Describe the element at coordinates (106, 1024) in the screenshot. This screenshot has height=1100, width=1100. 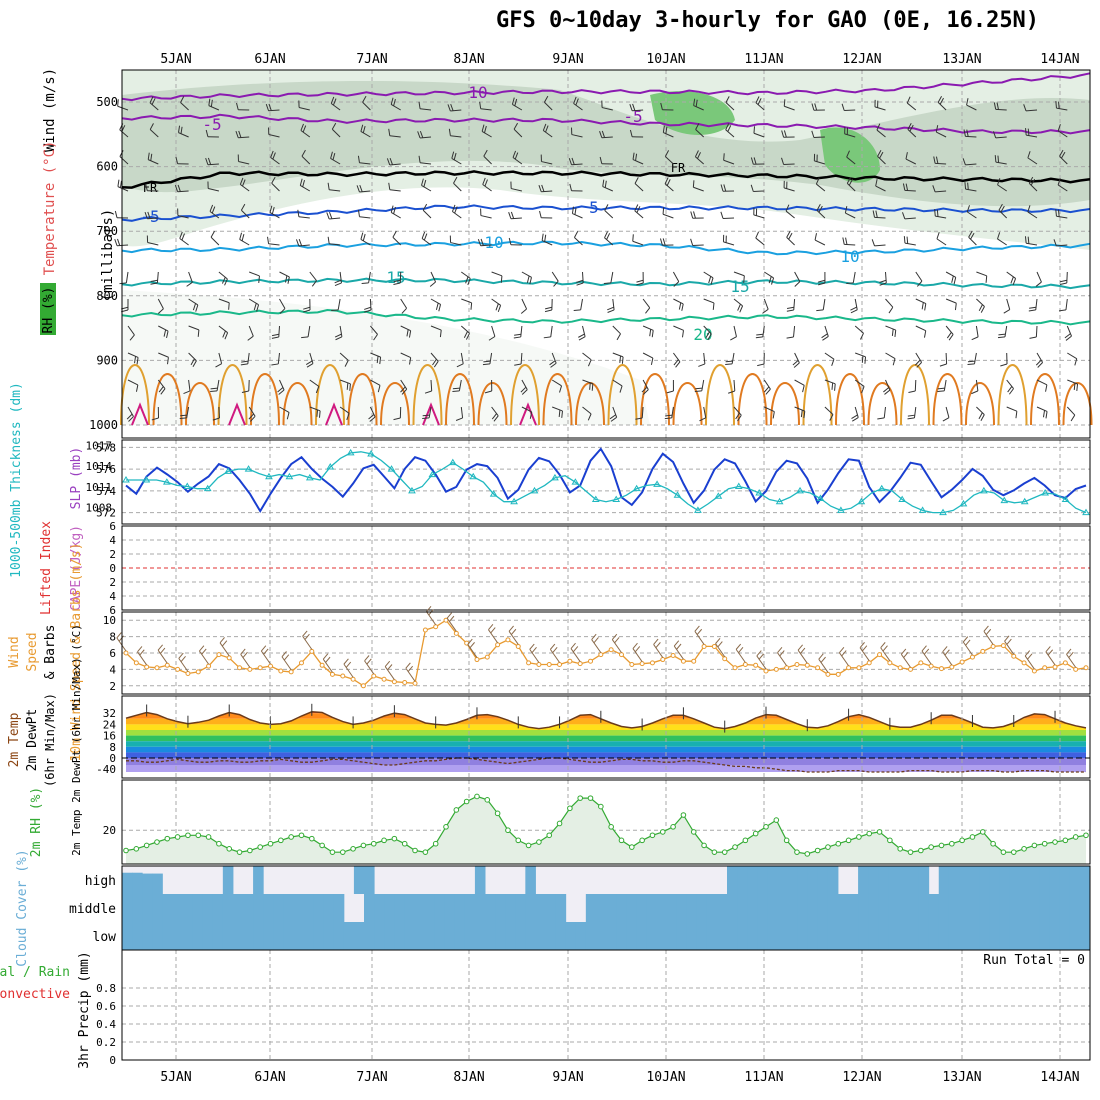
I see `precip-tick-label: 0.4` at that location.